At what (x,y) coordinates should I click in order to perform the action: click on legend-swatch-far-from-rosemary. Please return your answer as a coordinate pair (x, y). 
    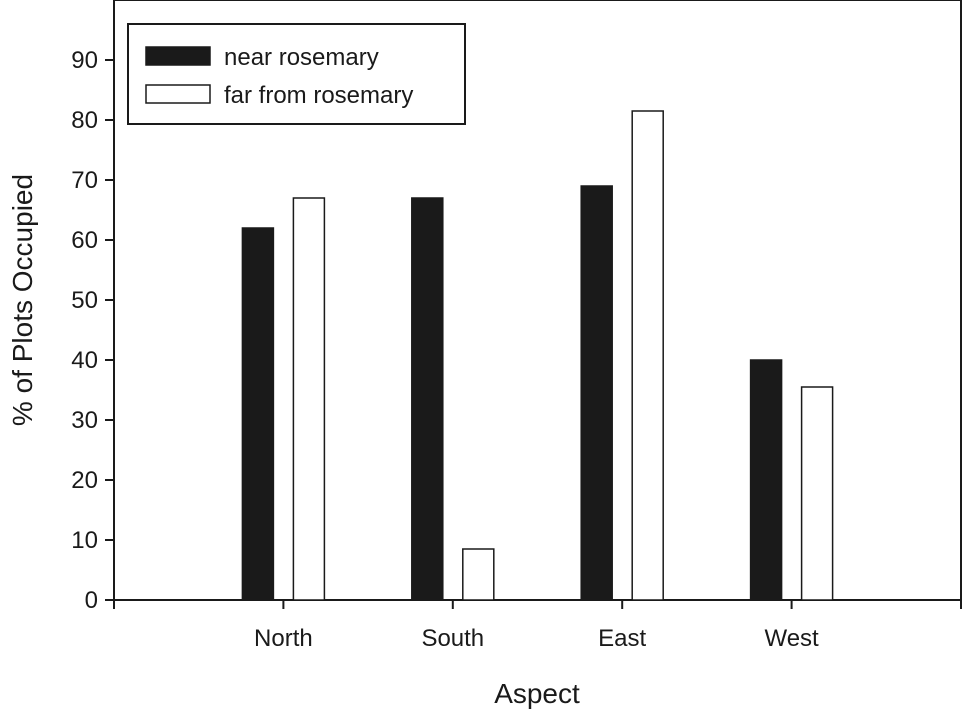
    Looking at the image, I should click on (178, 94).